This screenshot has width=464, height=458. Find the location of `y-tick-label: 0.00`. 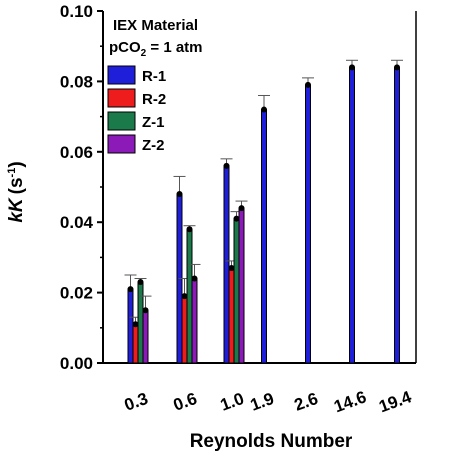

y-tick-label: 0.00 is located at coordinates (76, 363).